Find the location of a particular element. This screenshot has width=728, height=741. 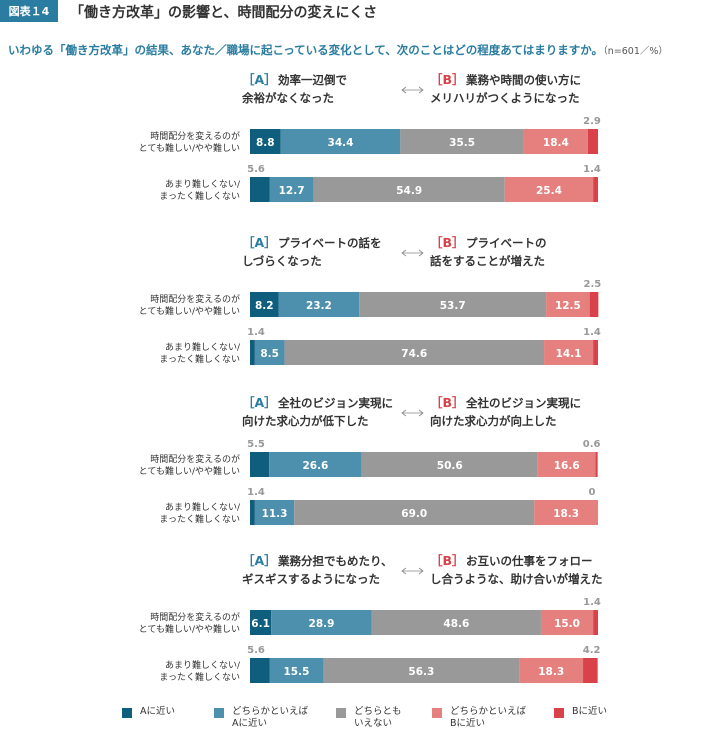

value-label-b: 4.2 is located at coordinates (592, 650).